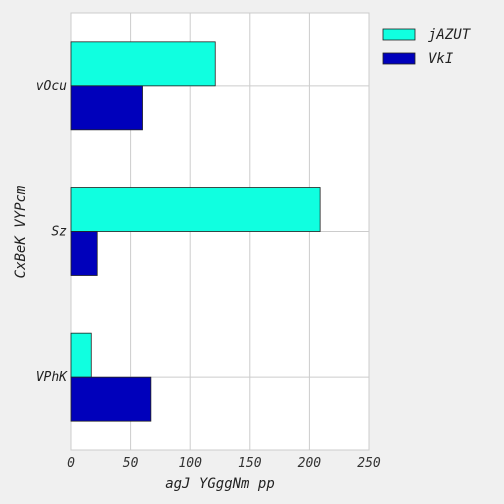 This screenshot has height=504, width=504. I want to click on x-tick-label: 250, so click(369, 463).